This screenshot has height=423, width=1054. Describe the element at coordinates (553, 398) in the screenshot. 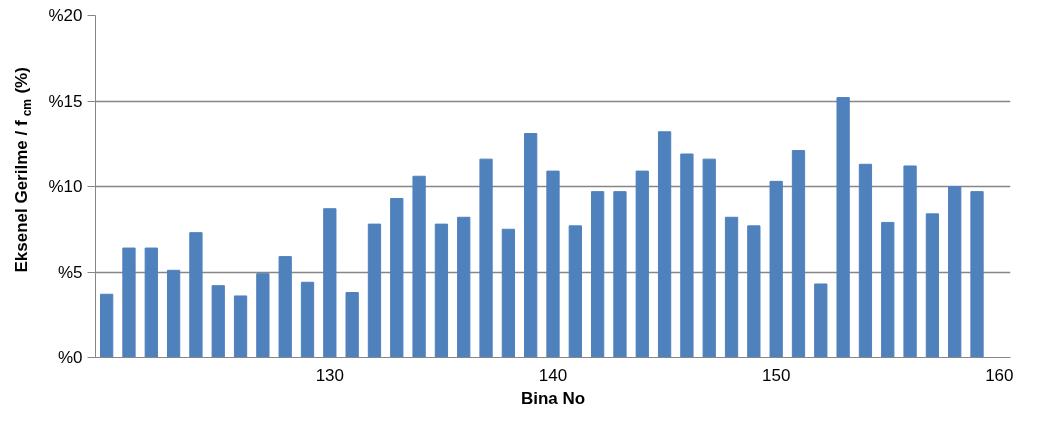

I see `x-axis-title: Bina No` at that location.